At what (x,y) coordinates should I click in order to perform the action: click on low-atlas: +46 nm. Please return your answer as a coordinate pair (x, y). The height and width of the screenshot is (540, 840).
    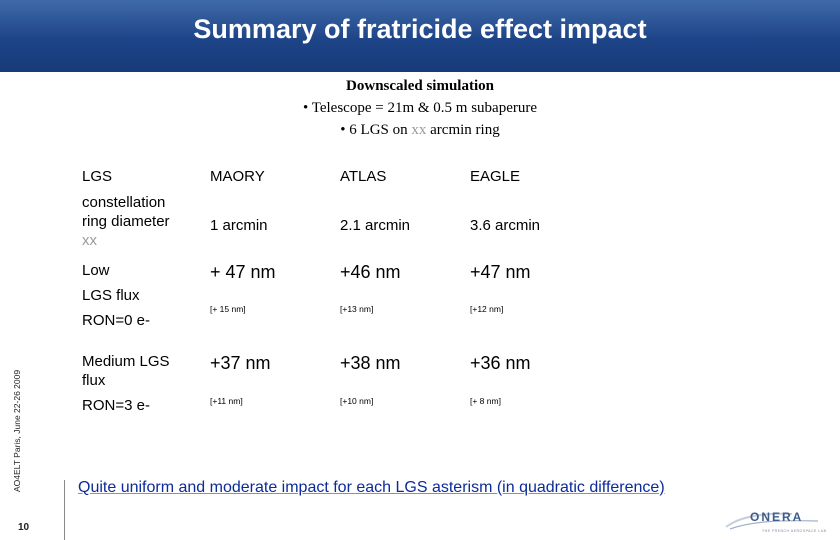
    Looking at the image, I should click on (370, 272).